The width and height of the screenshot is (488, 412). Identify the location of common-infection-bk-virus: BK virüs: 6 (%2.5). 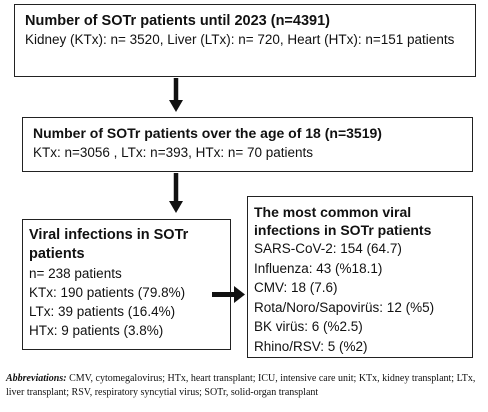
(308, 326).